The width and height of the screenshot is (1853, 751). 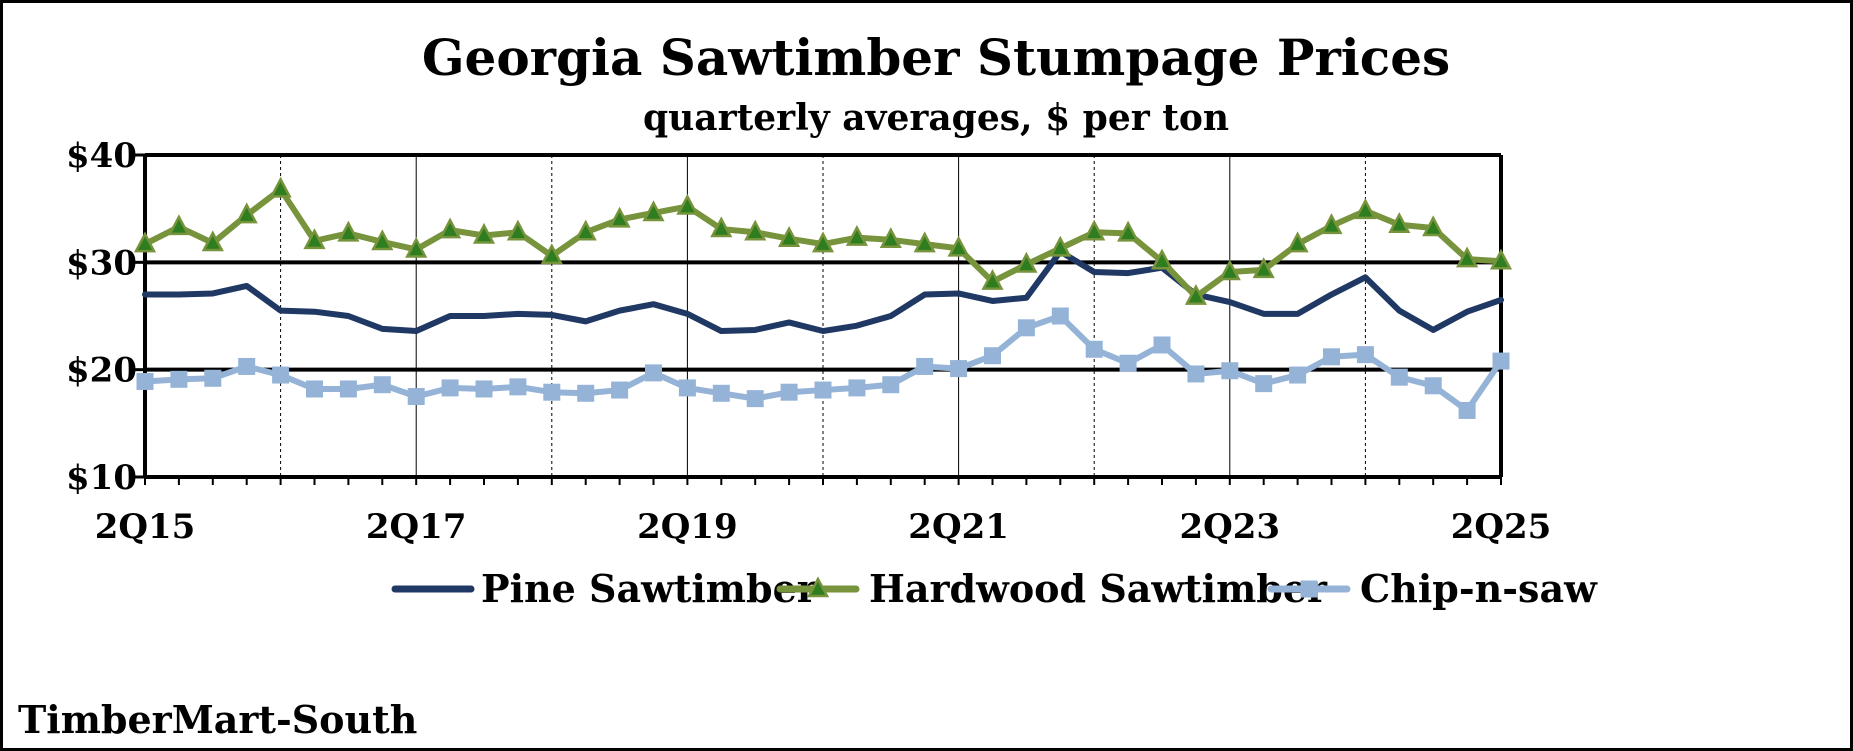 I want to click on source-label: TimberMart-South, so click(x=217, y=719).